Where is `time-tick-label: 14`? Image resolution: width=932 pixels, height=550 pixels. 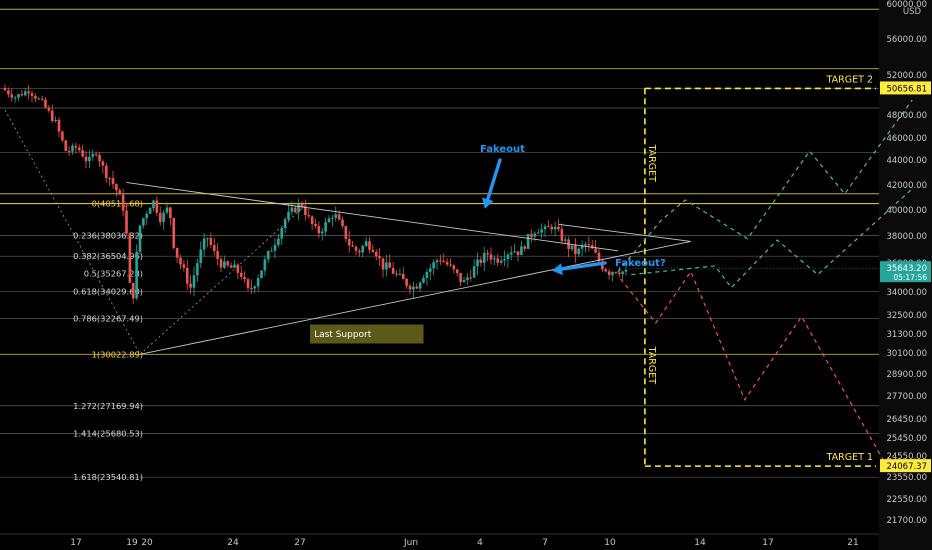 time-tick-label: 14 is located at coordinates (700, 543).